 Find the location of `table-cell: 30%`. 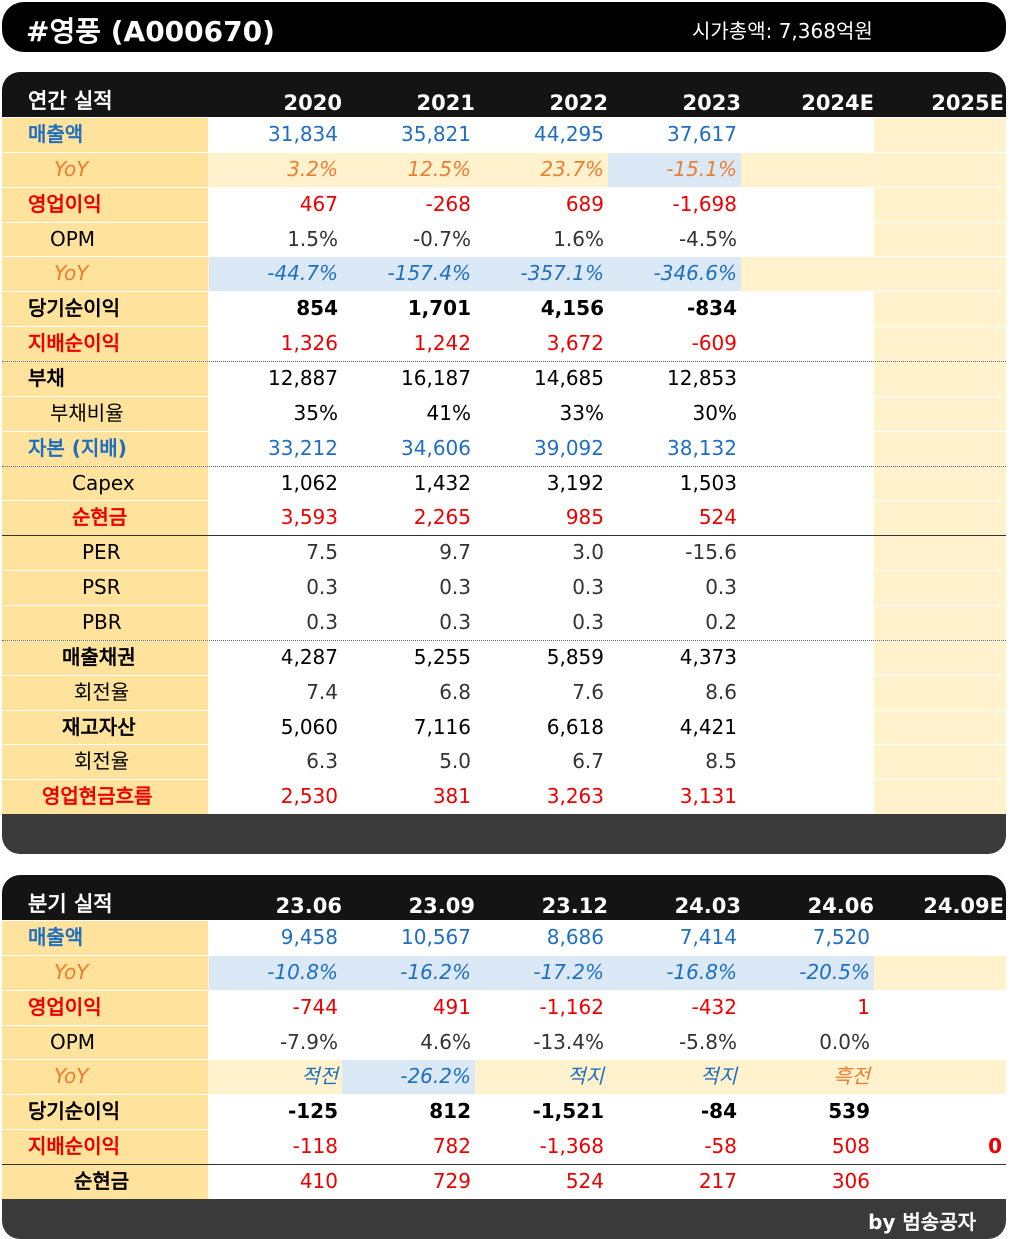

table-cell: 30% is located at coordinates (714, 412).